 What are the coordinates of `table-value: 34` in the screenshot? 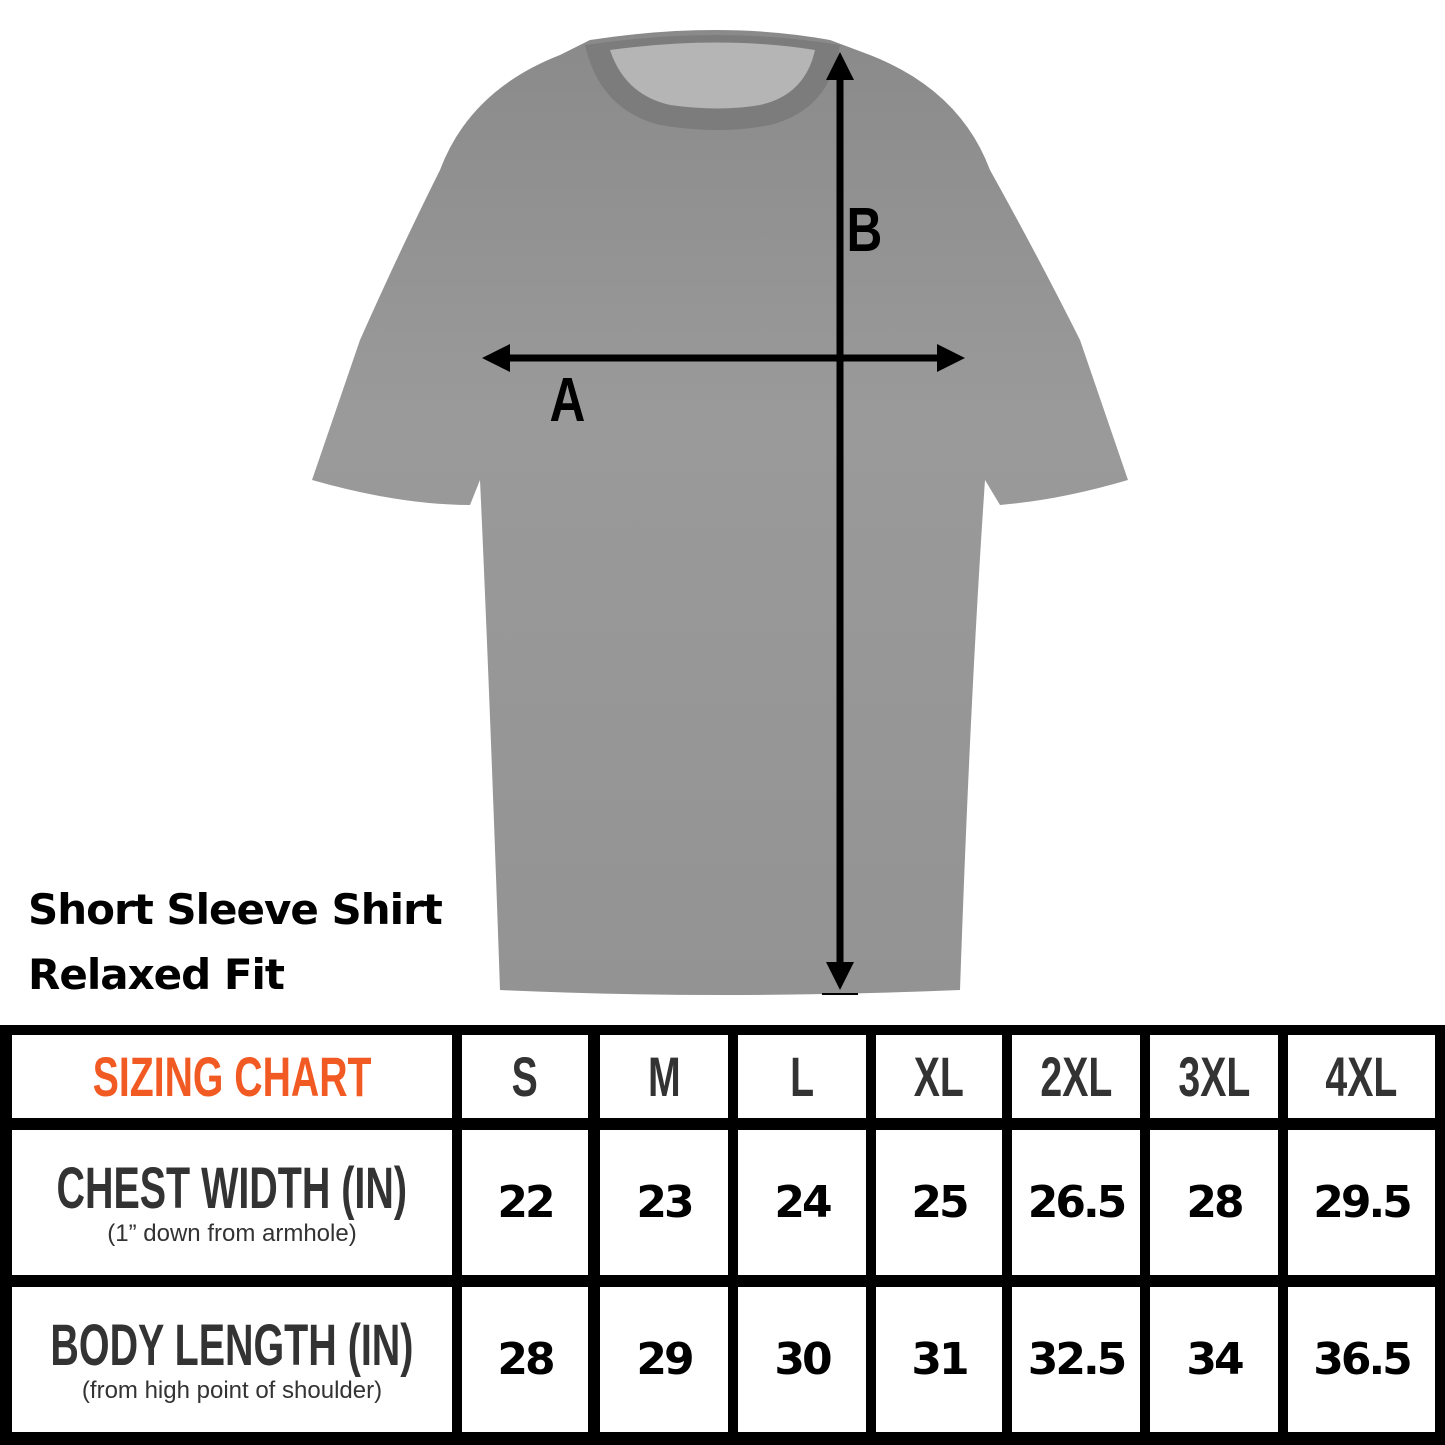 It's located at (1215, 1359).